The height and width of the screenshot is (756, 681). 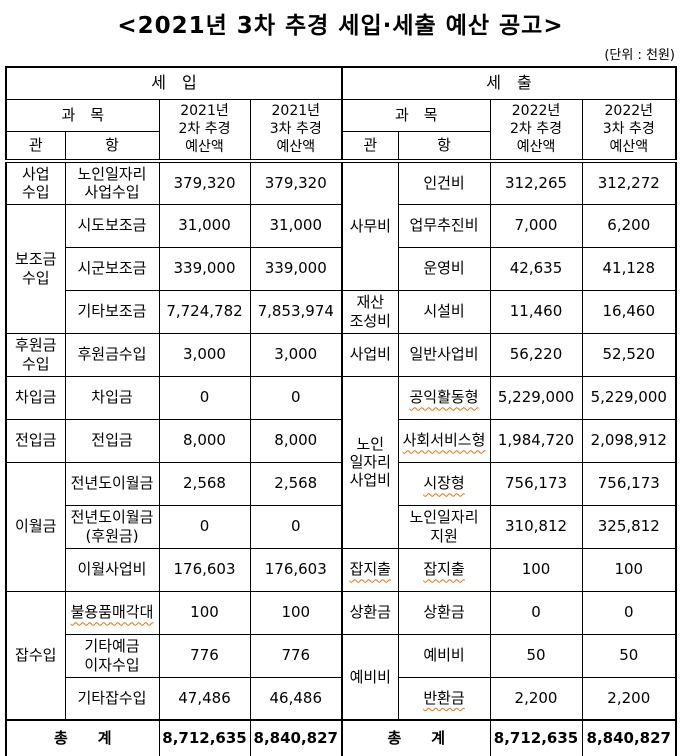 What do you see at coordinates (204, 354) in the screenshot?
I see `revenue-prev-value: 3,000` at bounding box center [204, 354].